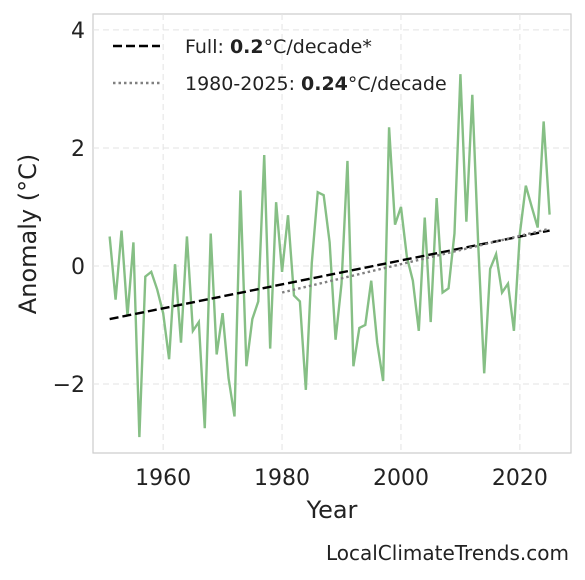 The width and height of the screenshot is (585, 580). Describe the element at coordinates (28, 234) in the screenshot. I see `y-axis-label: Anomaly (°C)` at that location.